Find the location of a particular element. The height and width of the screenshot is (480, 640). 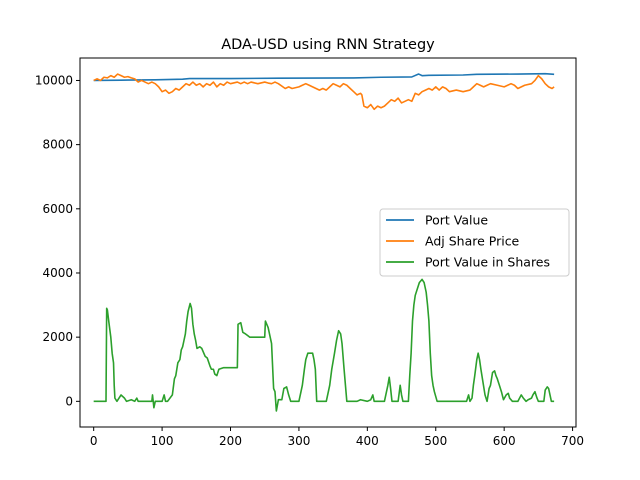

x-tick-label: 300 is located at coordinates (298, 441).